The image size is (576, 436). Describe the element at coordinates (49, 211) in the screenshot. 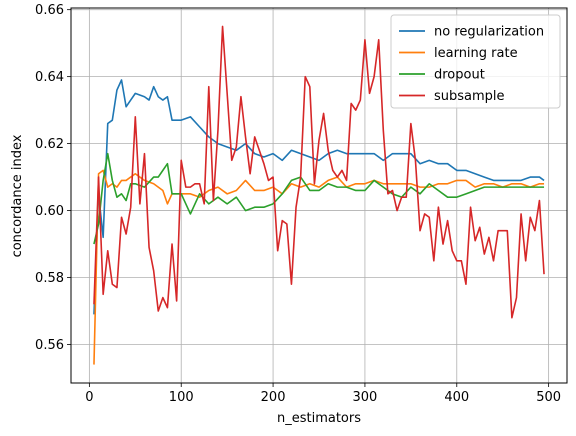

I see `y-tick-label: 0.60` at that location.